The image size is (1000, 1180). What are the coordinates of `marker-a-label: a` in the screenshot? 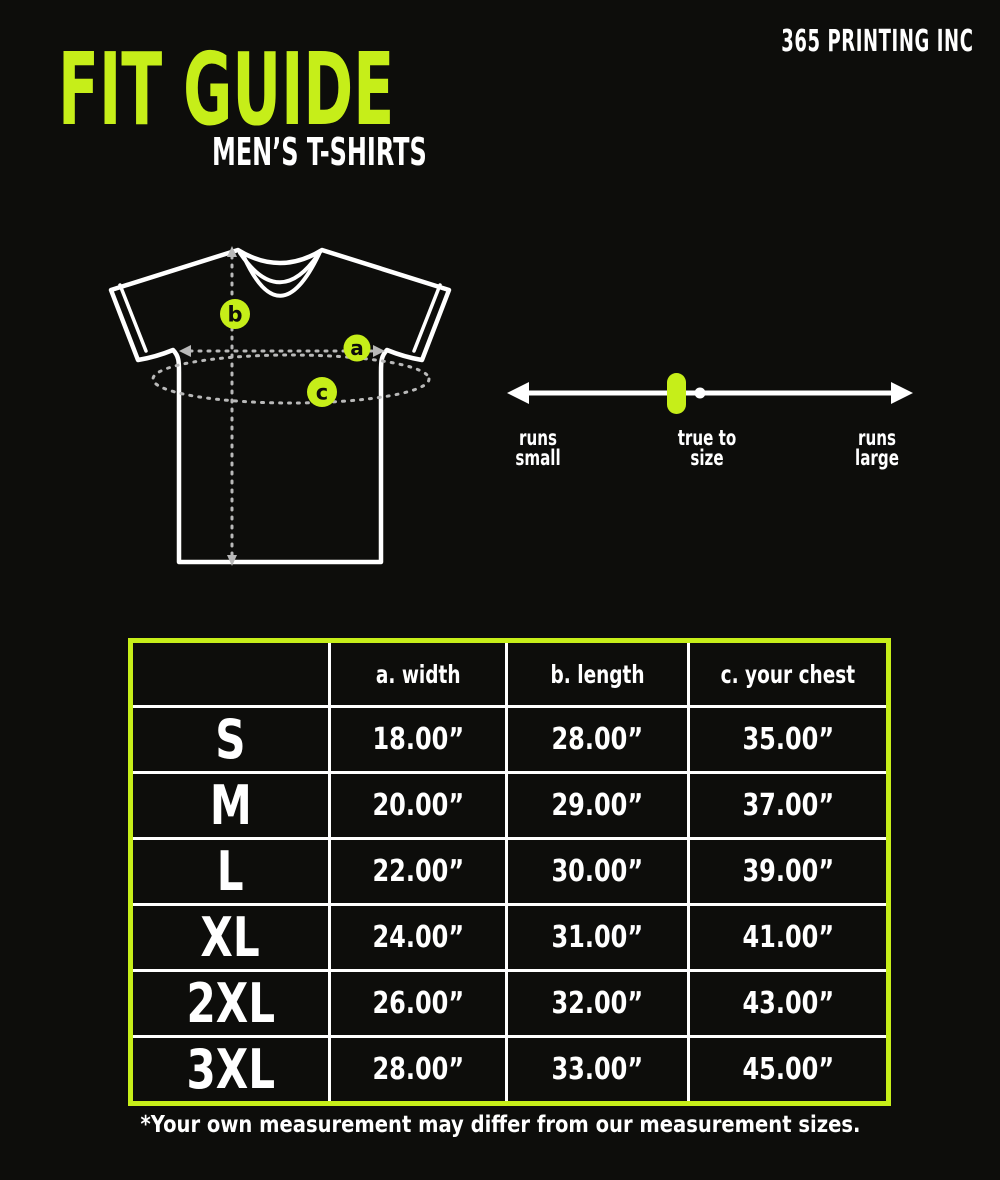 It's located at (357, 348).